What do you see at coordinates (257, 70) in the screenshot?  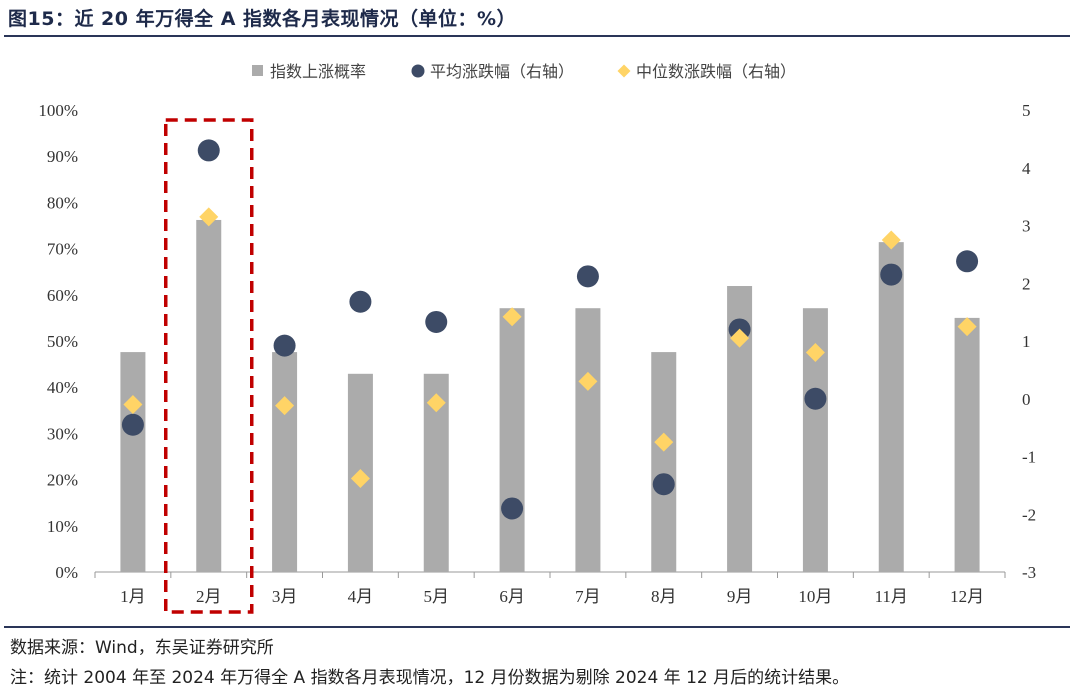 I see `legend-swatch-bar` at bounding box center [257, 70].